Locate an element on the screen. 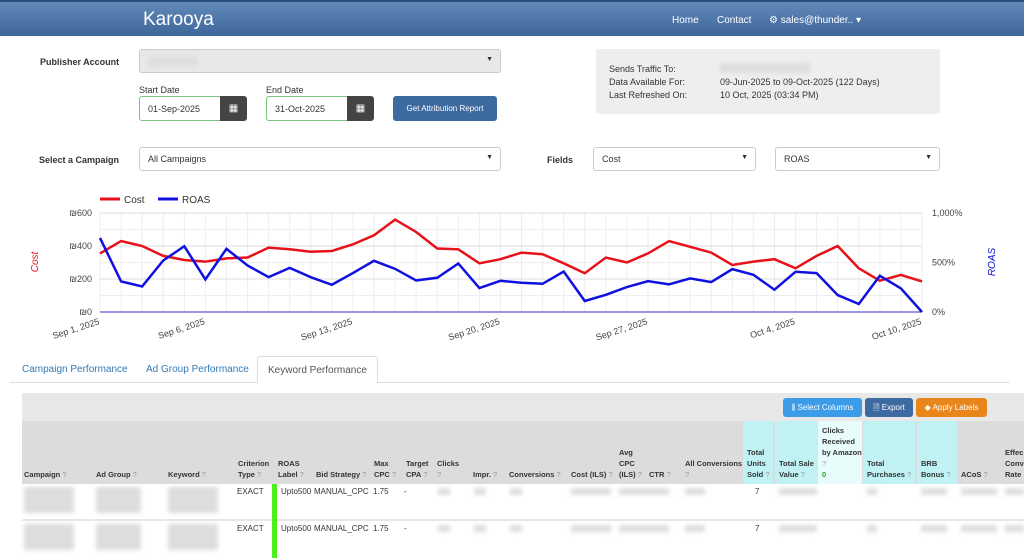 The image size is (1024, 558). column-header: Effec Conv Rate is located at coordinates (1014, 465).